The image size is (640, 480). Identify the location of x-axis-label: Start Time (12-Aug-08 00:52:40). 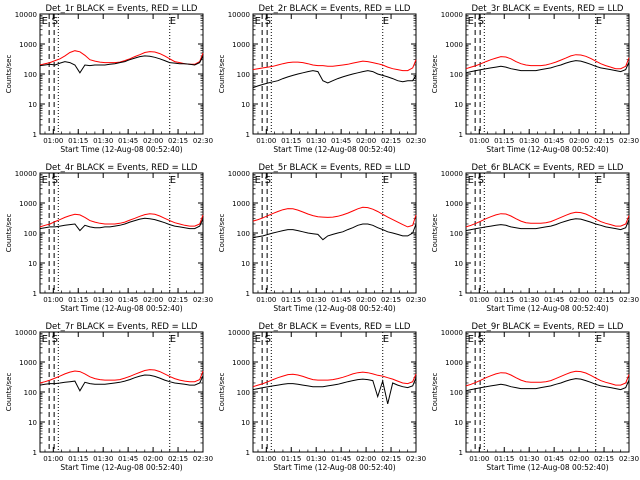
(121, 149).